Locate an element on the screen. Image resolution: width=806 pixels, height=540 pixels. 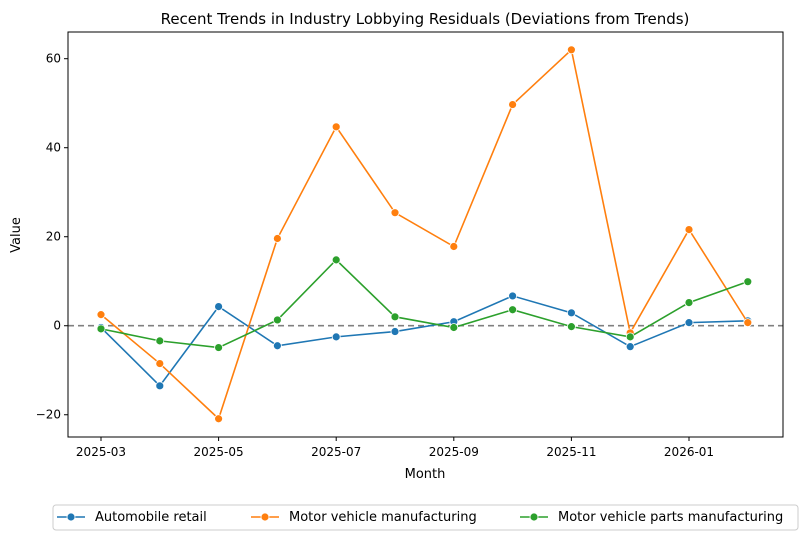
legend-frame is located at coordinates (425, 517).